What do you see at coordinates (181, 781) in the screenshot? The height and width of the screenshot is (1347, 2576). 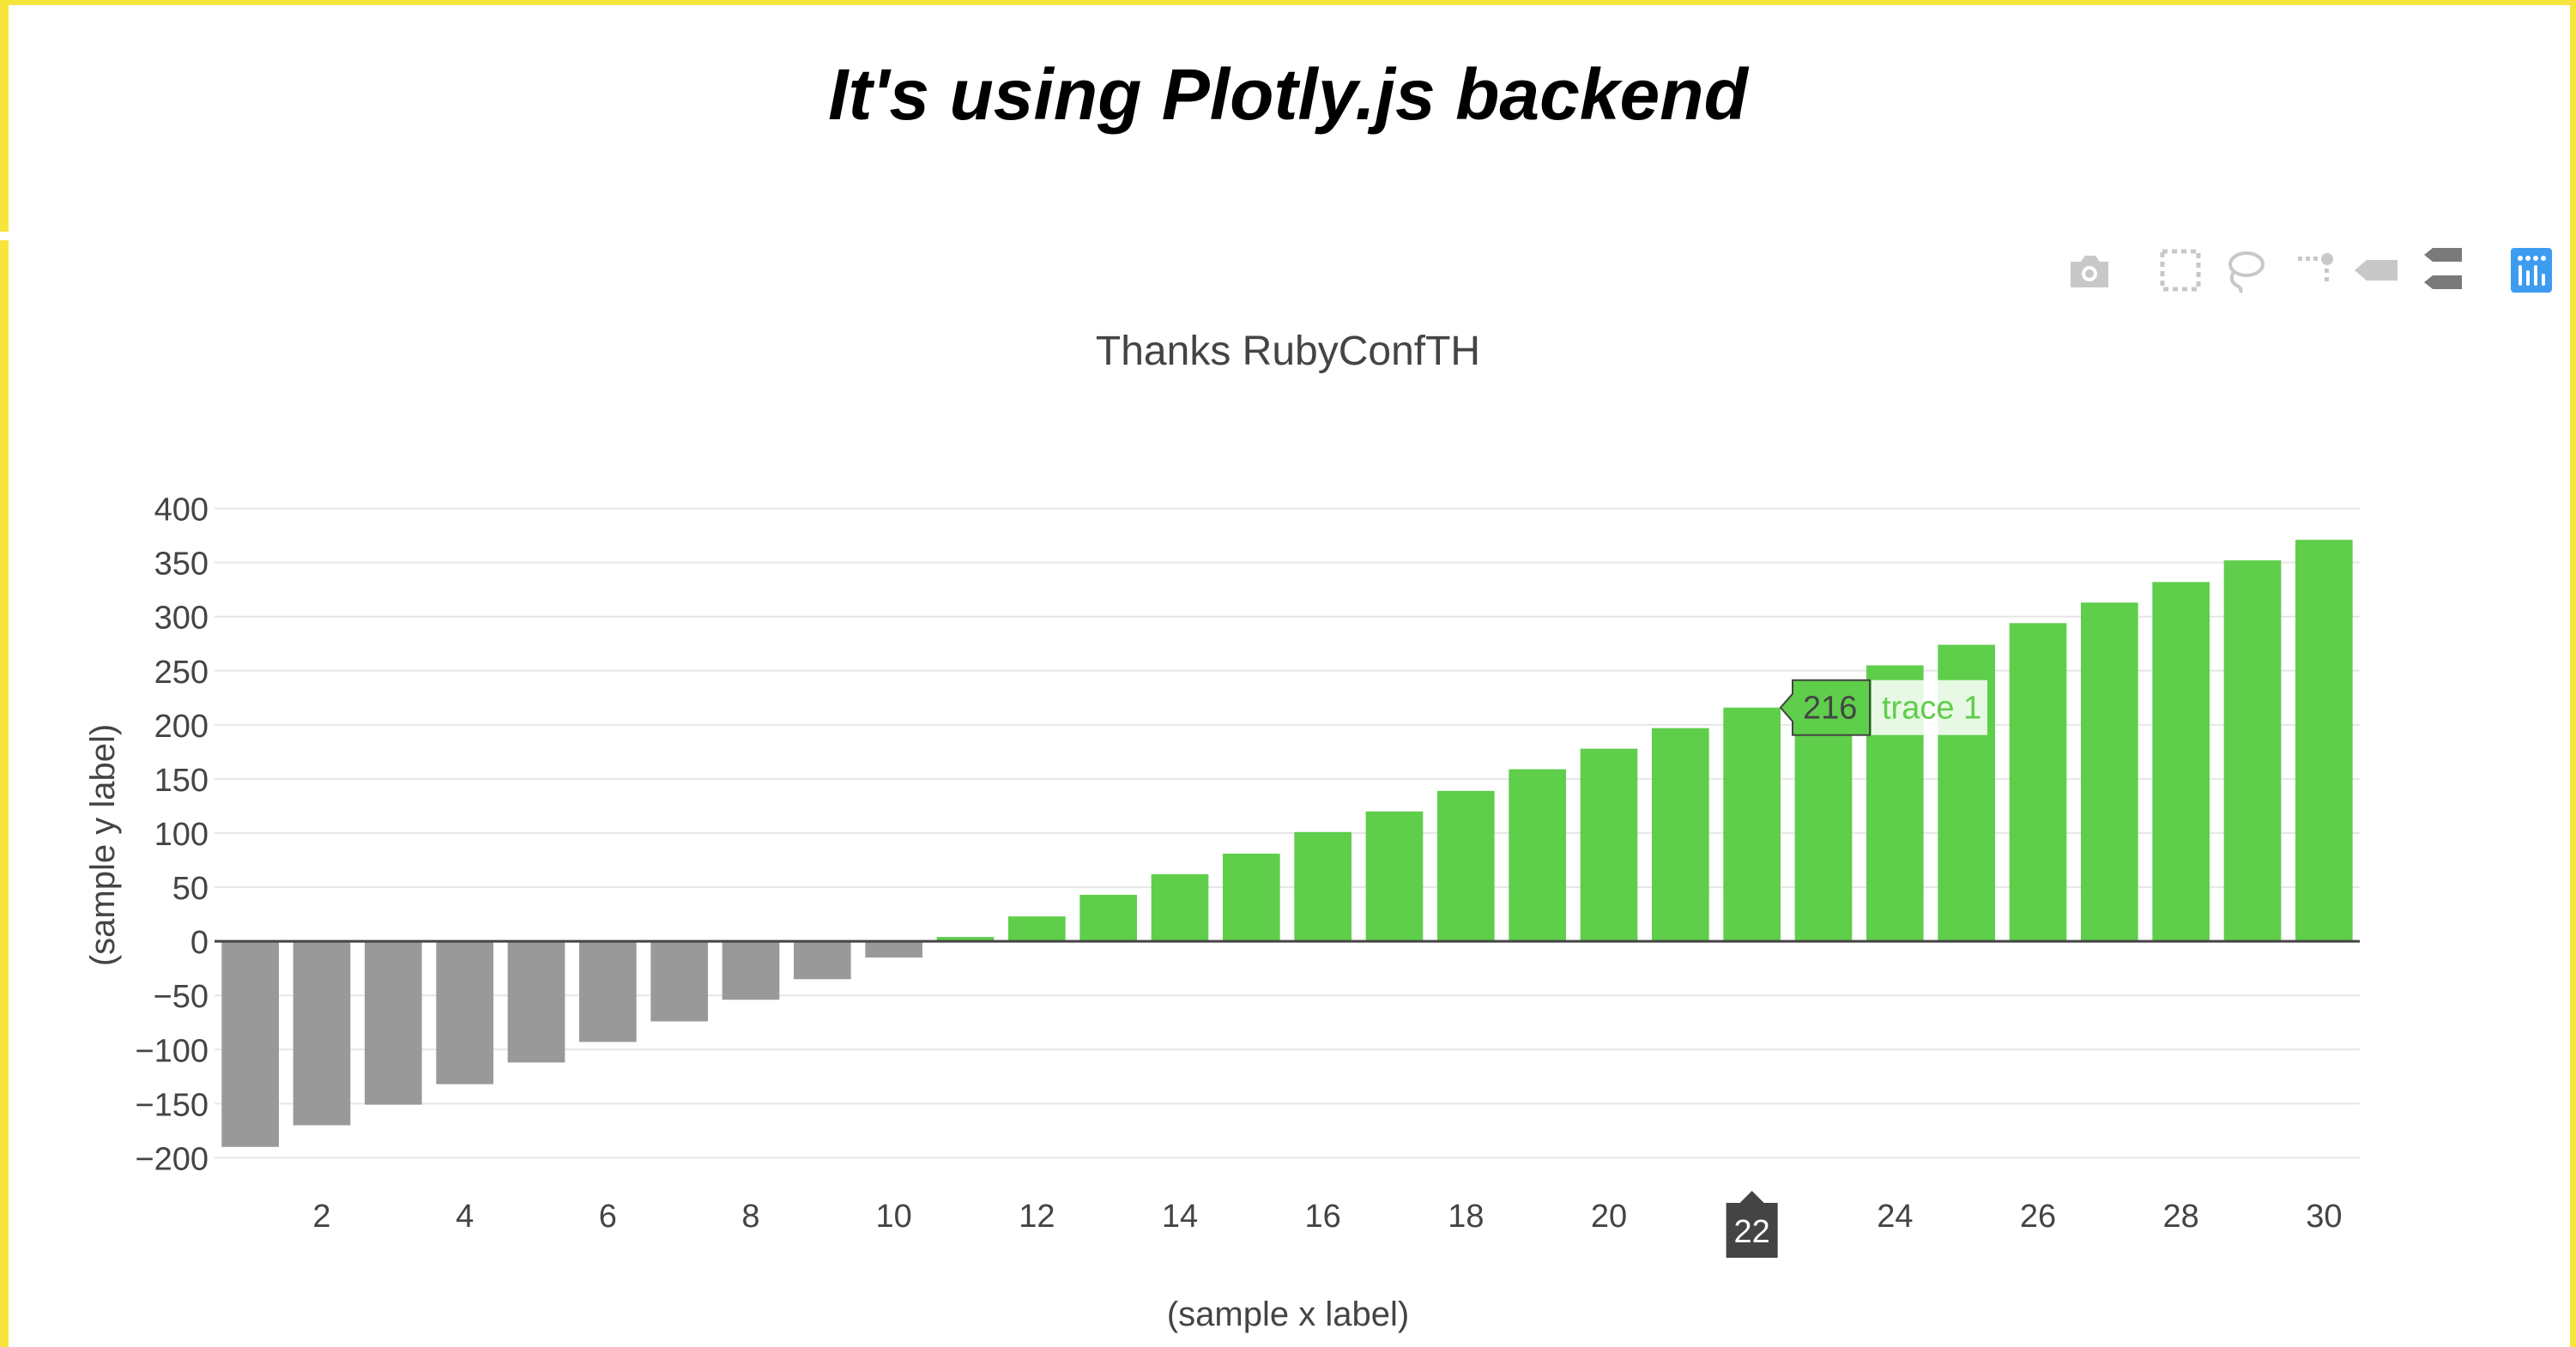 I see `y-tick-label: 150` at bounding box center [181, 781].